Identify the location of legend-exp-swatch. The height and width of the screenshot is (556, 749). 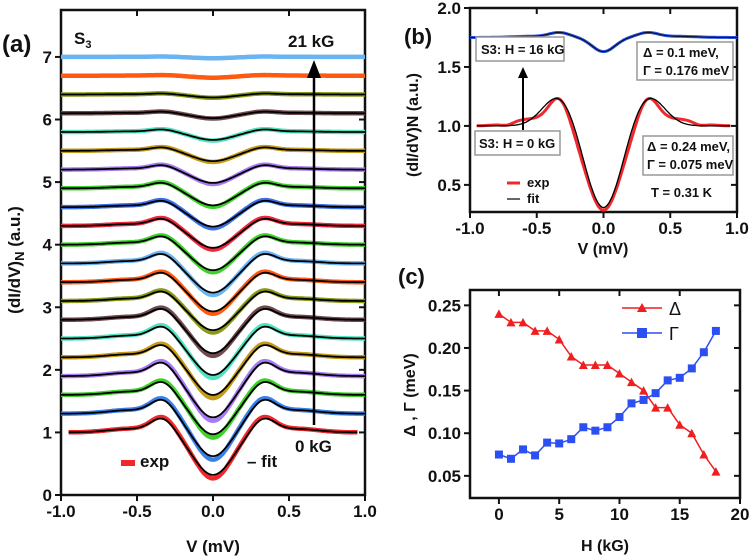
(128, 463).